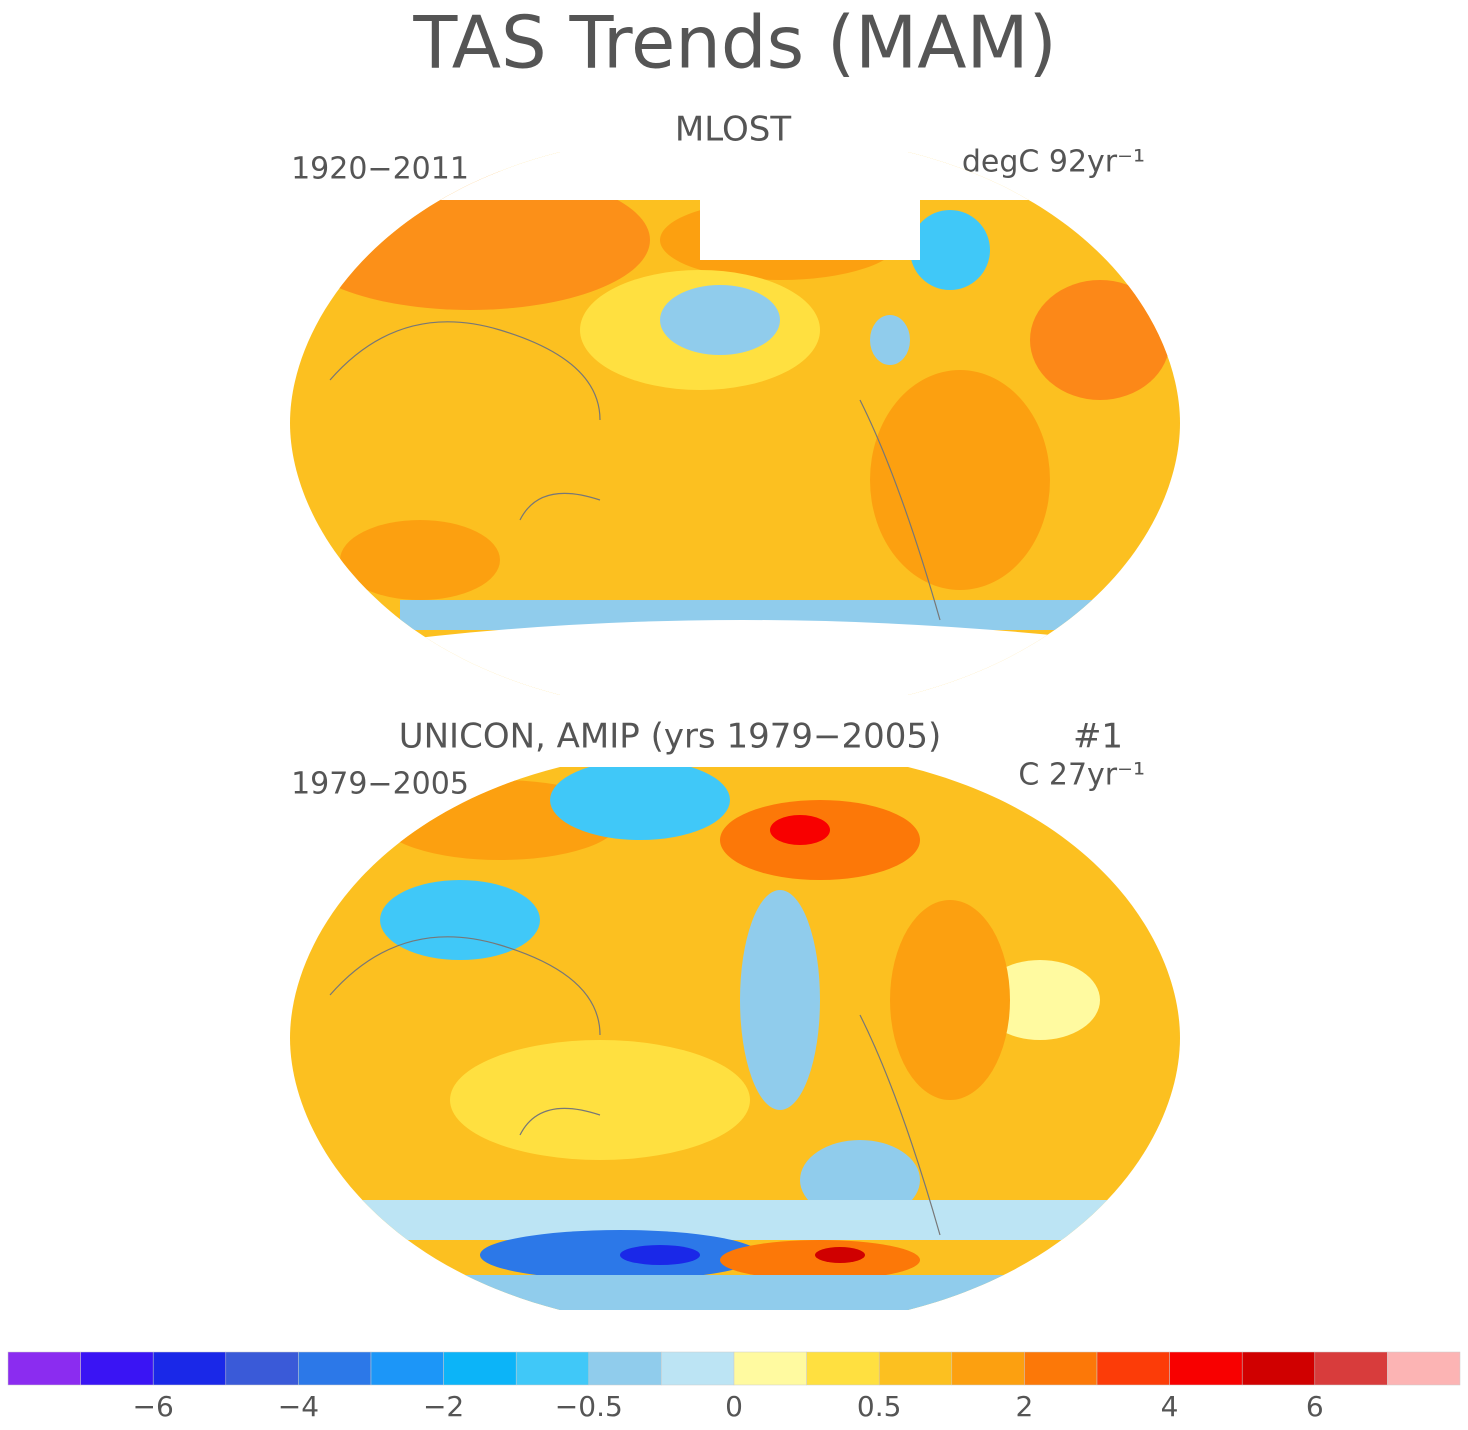 This screenshot has width=1468, height=1430. I want to click on colorbar: −6 −4 −2 −0.5 0 0.5 2 4 6, so click(734, 1387).